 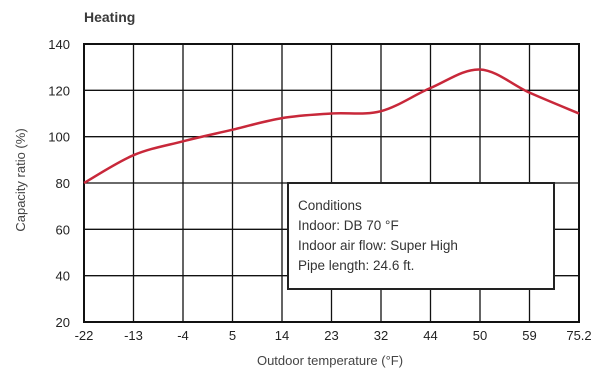 I want to click on y-axis-label: Capacity ratio (%), so click(x=20, y=179).